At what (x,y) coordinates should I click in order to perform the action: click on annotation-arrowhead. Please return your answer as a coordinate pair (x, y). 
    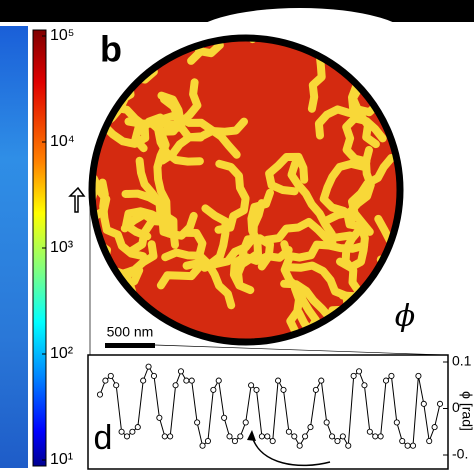
    Looking at the image, I should click on (251, 435).